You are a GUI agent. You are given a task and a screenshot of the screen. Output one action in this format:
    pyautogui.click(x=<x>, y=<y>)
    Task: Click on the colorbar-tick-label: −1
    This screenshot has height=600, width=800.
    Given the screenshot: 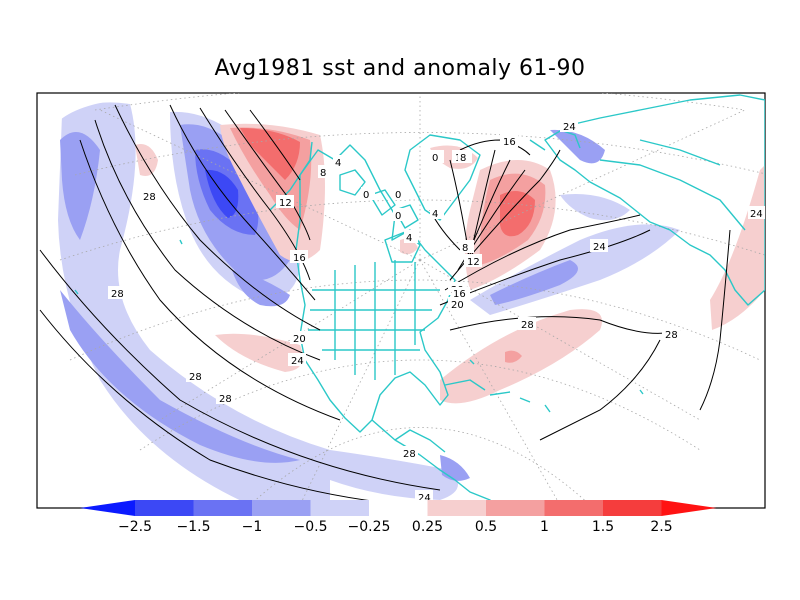 What is the action you would take?
    pyautogui.click(x=252, y=527)
    